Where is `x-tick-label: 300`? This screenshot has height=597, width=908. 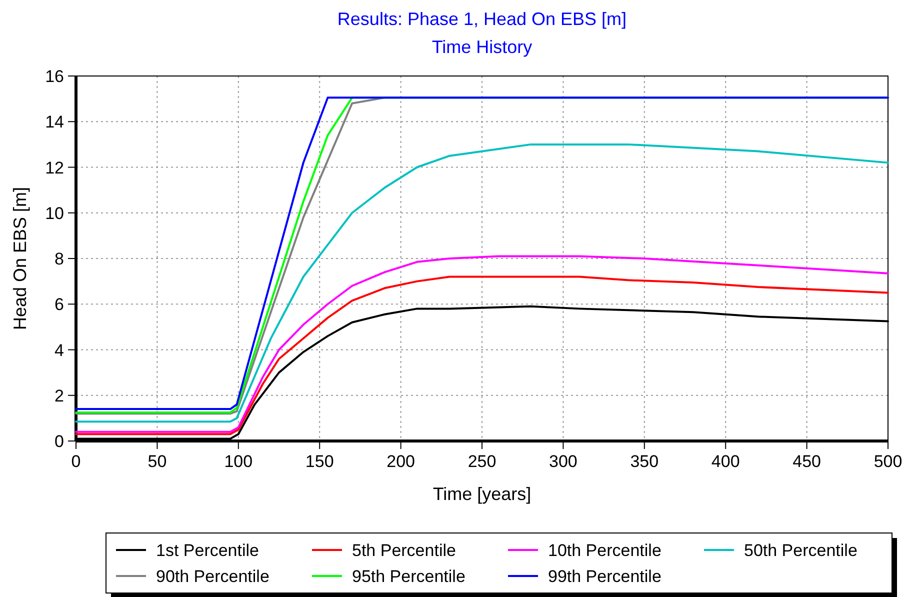
x-tick-label: 300 is located at coordinates (563, 461).